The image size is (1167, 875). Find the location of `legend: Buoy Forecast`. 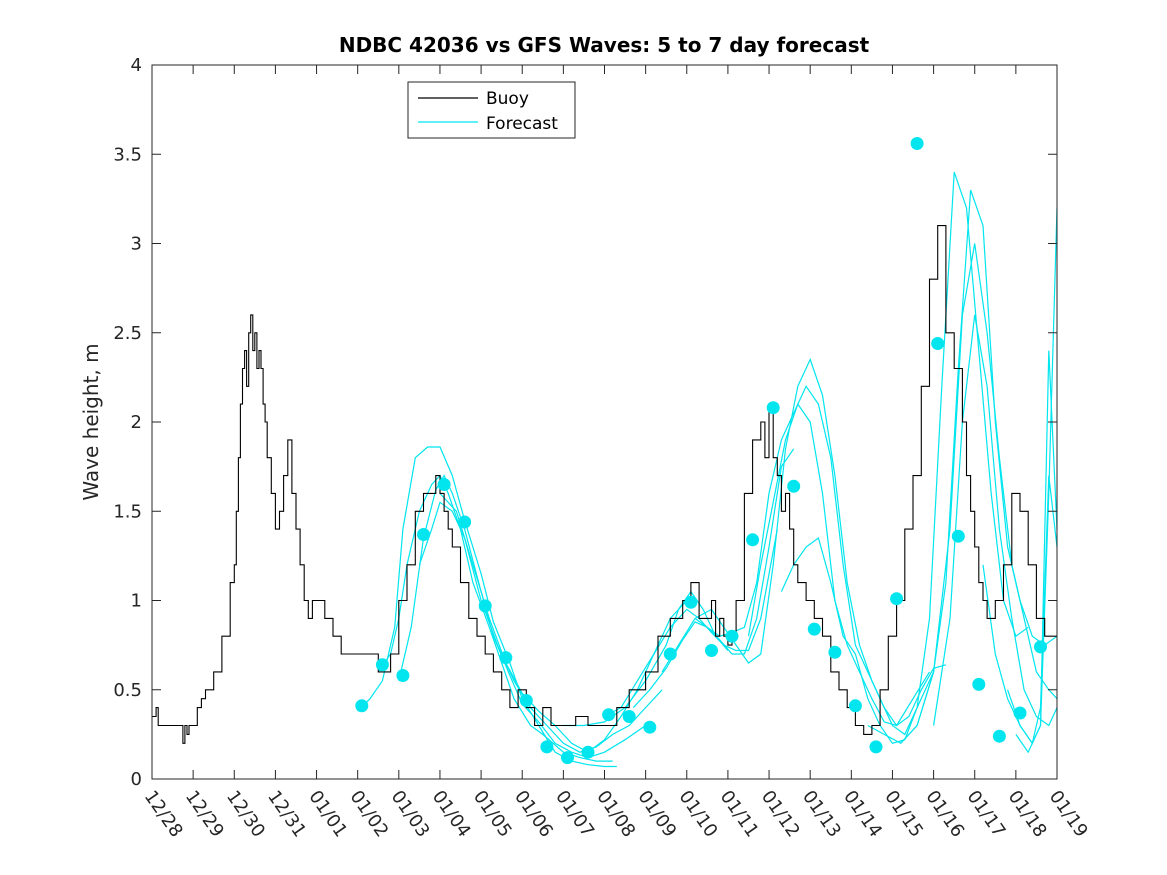

legend: Buoy Forecast is located at coordinates (491, 110).